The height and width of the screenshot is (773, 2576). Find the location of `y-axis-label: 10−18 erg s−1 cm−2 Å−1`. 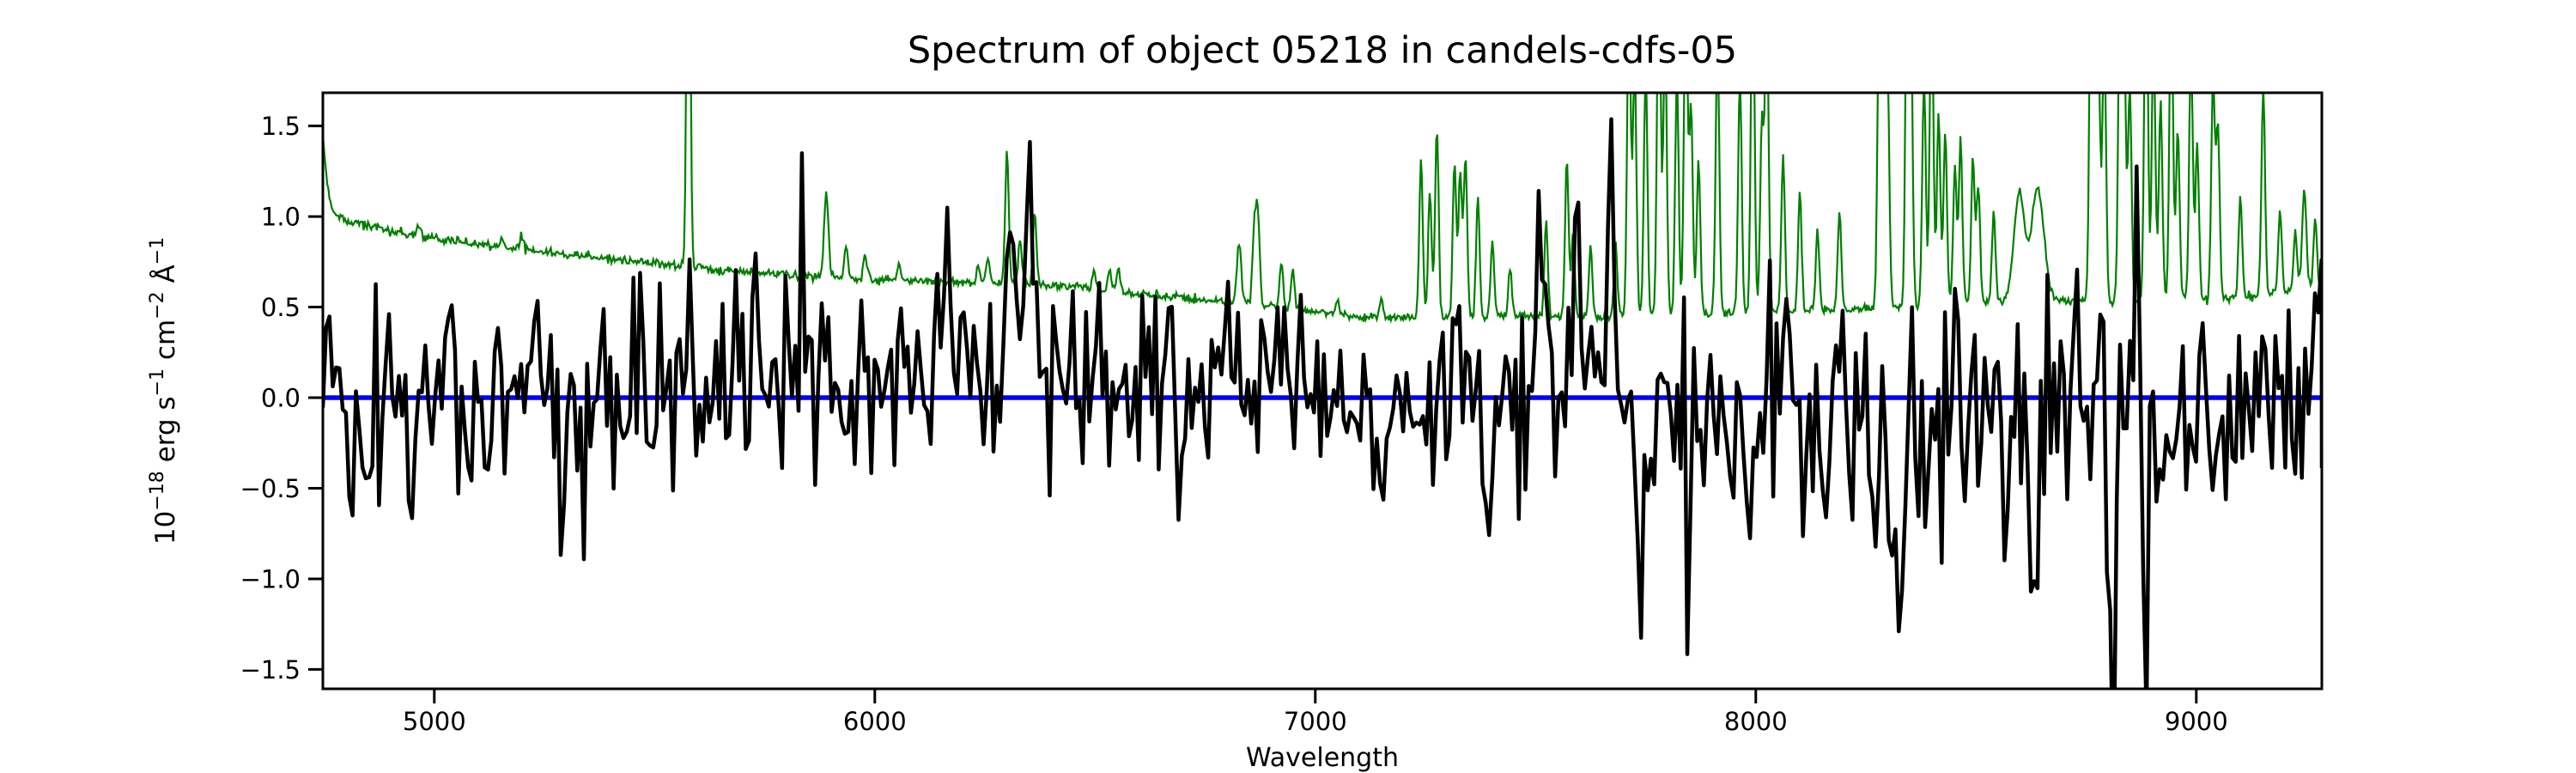

y-axis-label: 10−18 erg s−1 cm−2 Å−1 is located at coordinates (164, 391).